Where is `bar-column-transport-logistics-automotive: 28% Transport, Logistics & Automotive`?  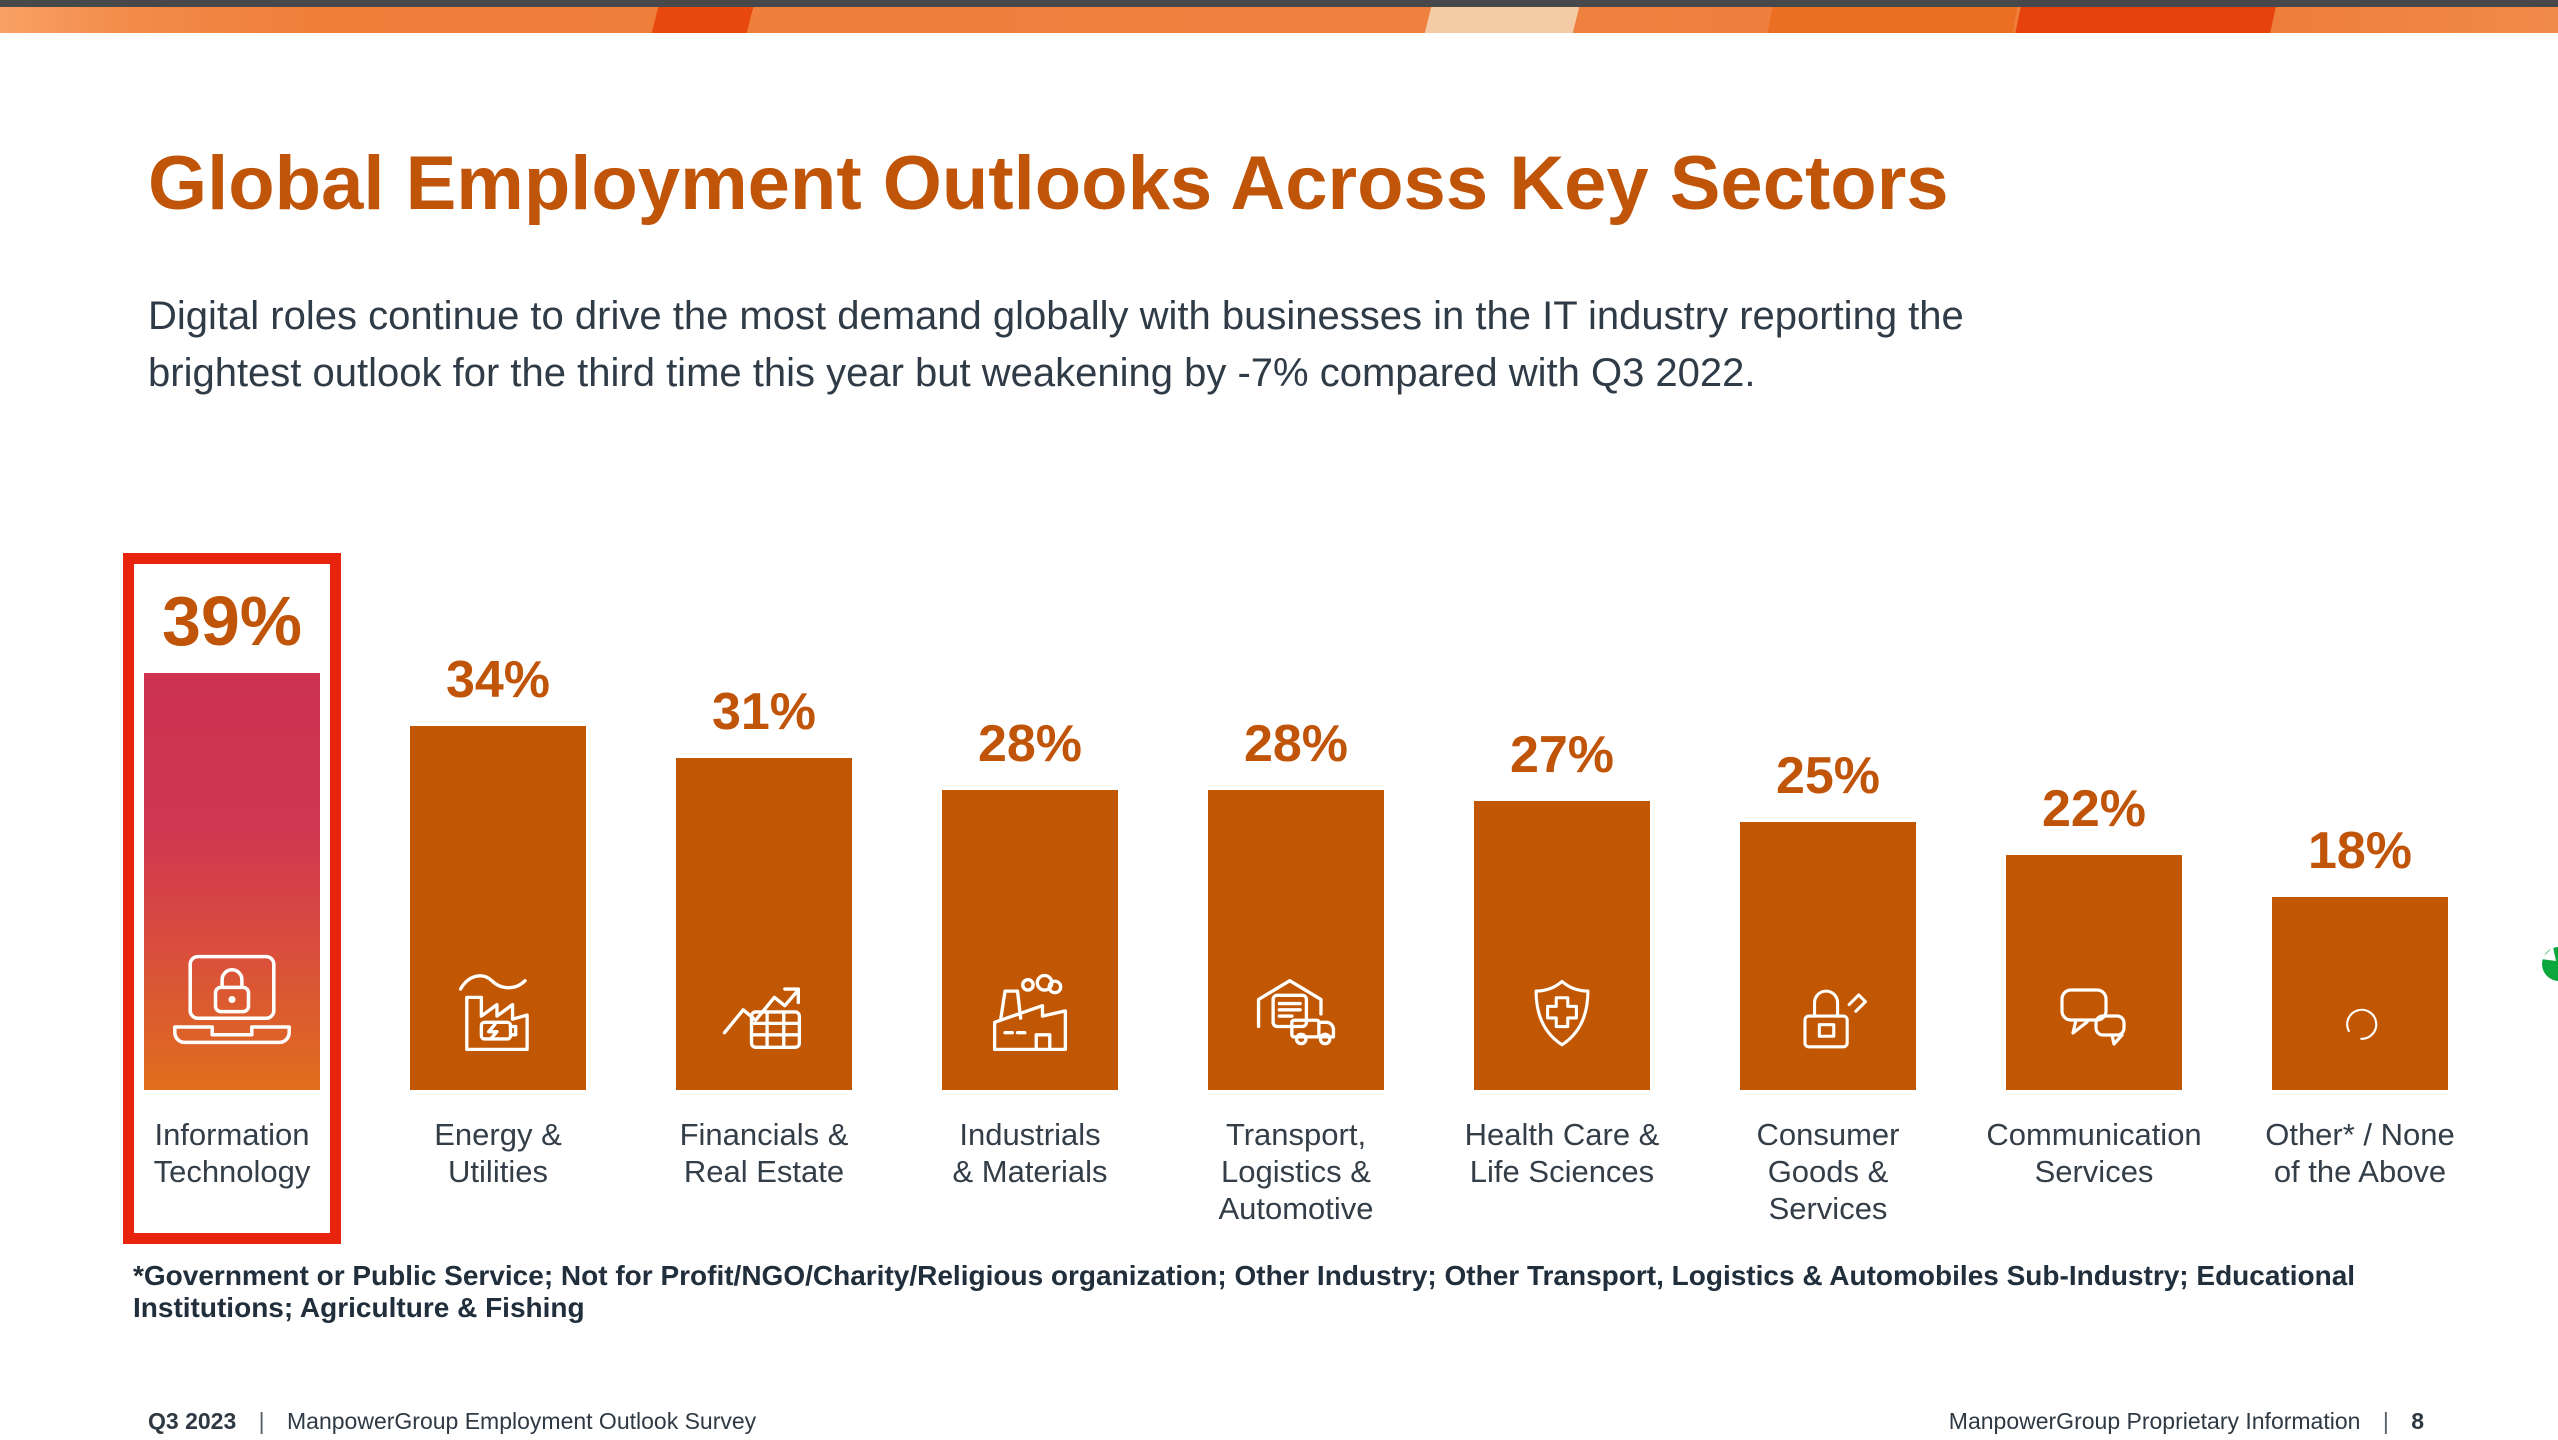 bar-column-transport-logistics-automotive: 28% Transport, Logistics & Automotive is located at coordinates (1296, 898).